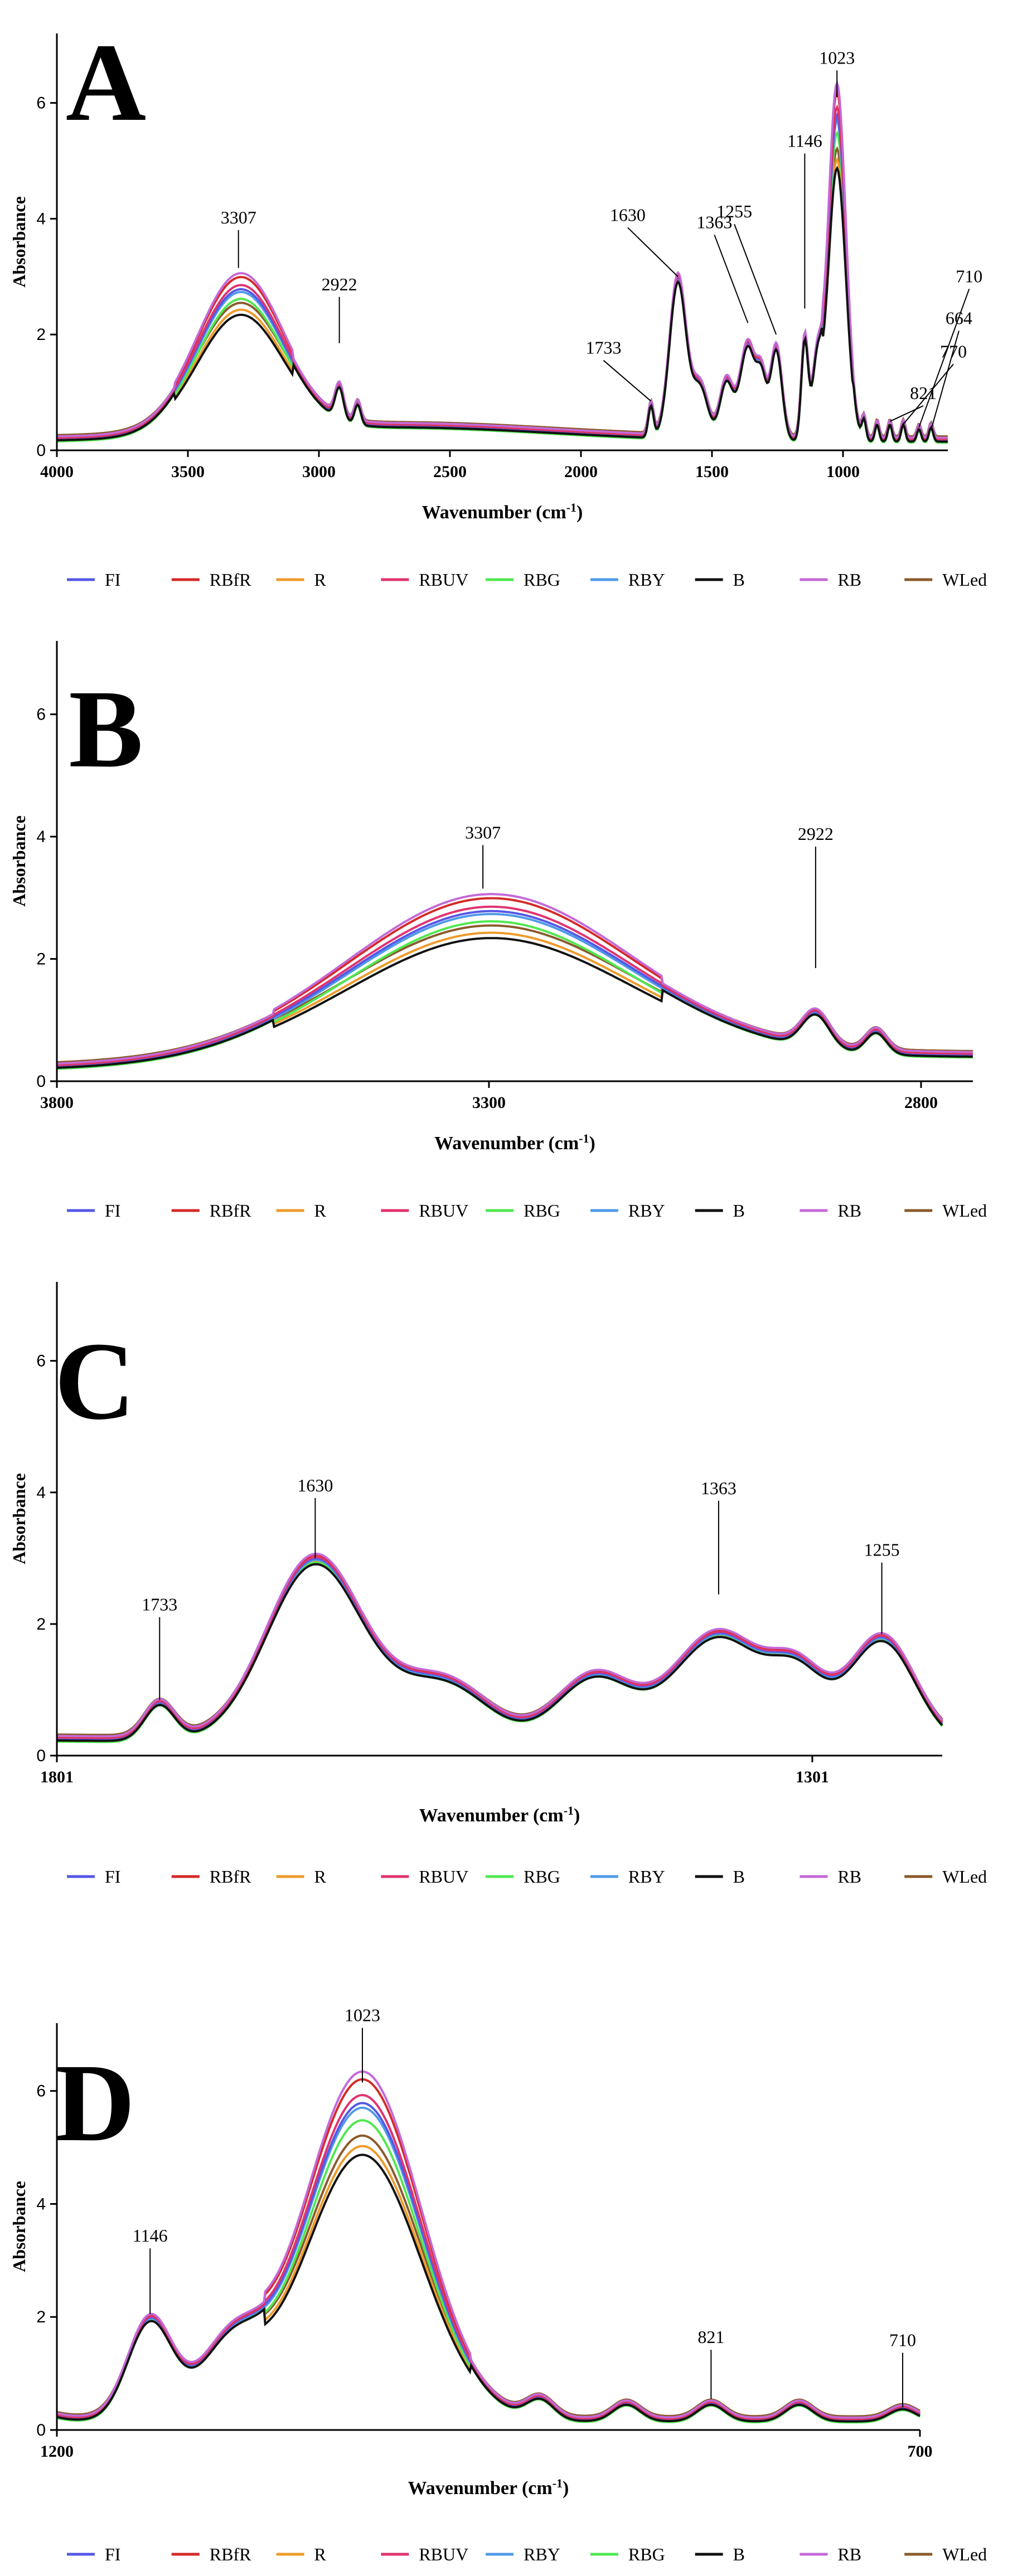 Image resolution: width=1032 pixels, height=2576 pixels. I want to click on series-line-RBUV, so click(500, 1648).